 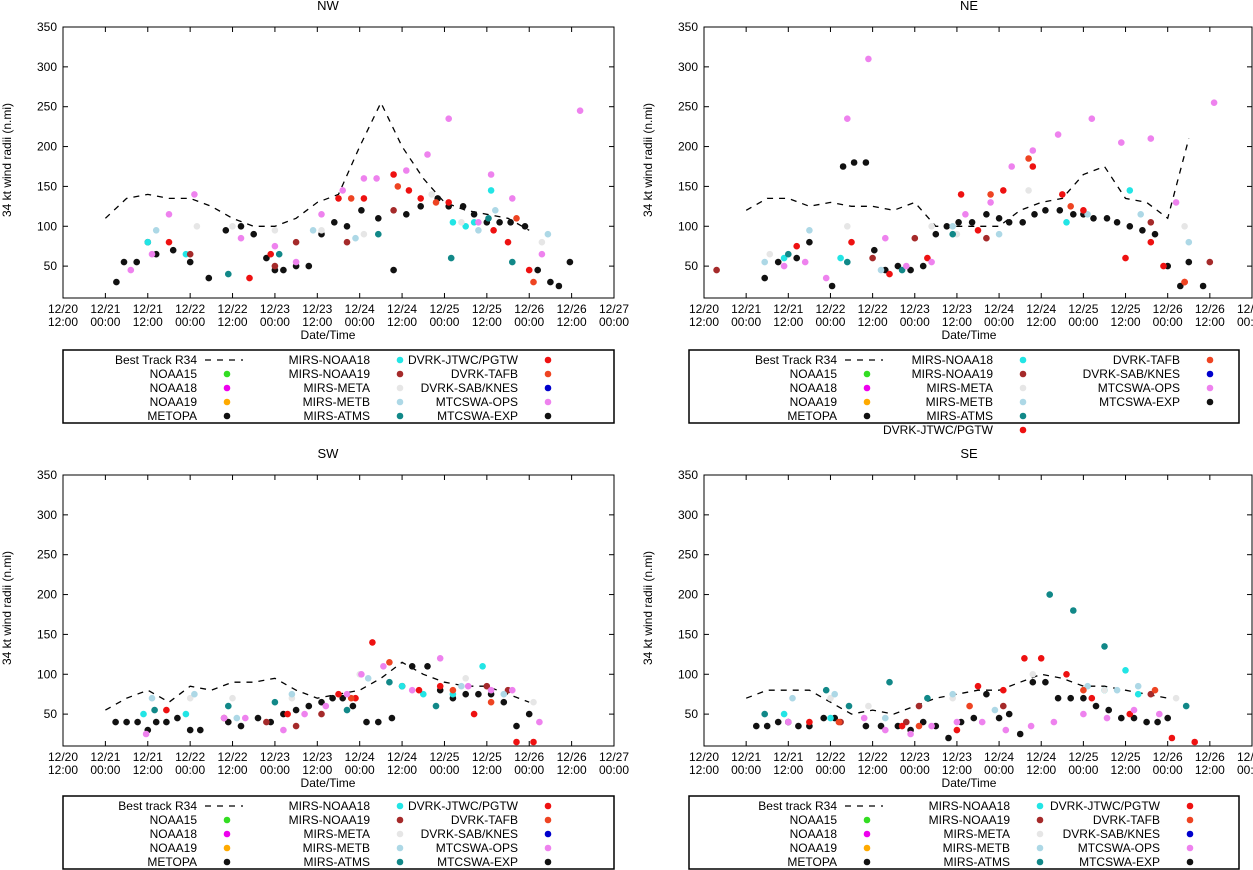 I want to click on x-axis-label: Date/Time, so click(x=328, y=335).